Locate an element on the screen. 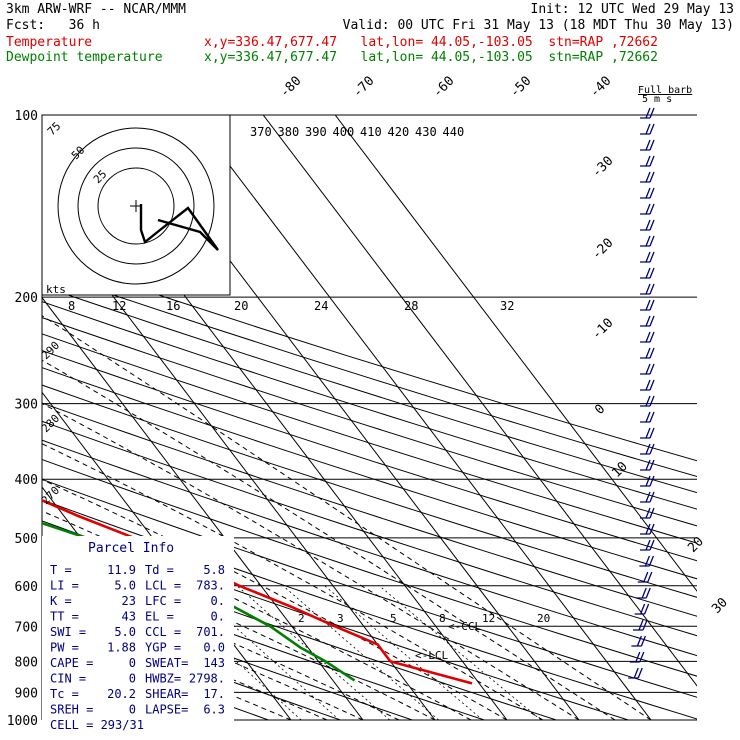 Image resolution: width=740 pixels, height=740 pixels. isotherm-label: -70 is located at coordinates (363, 87).